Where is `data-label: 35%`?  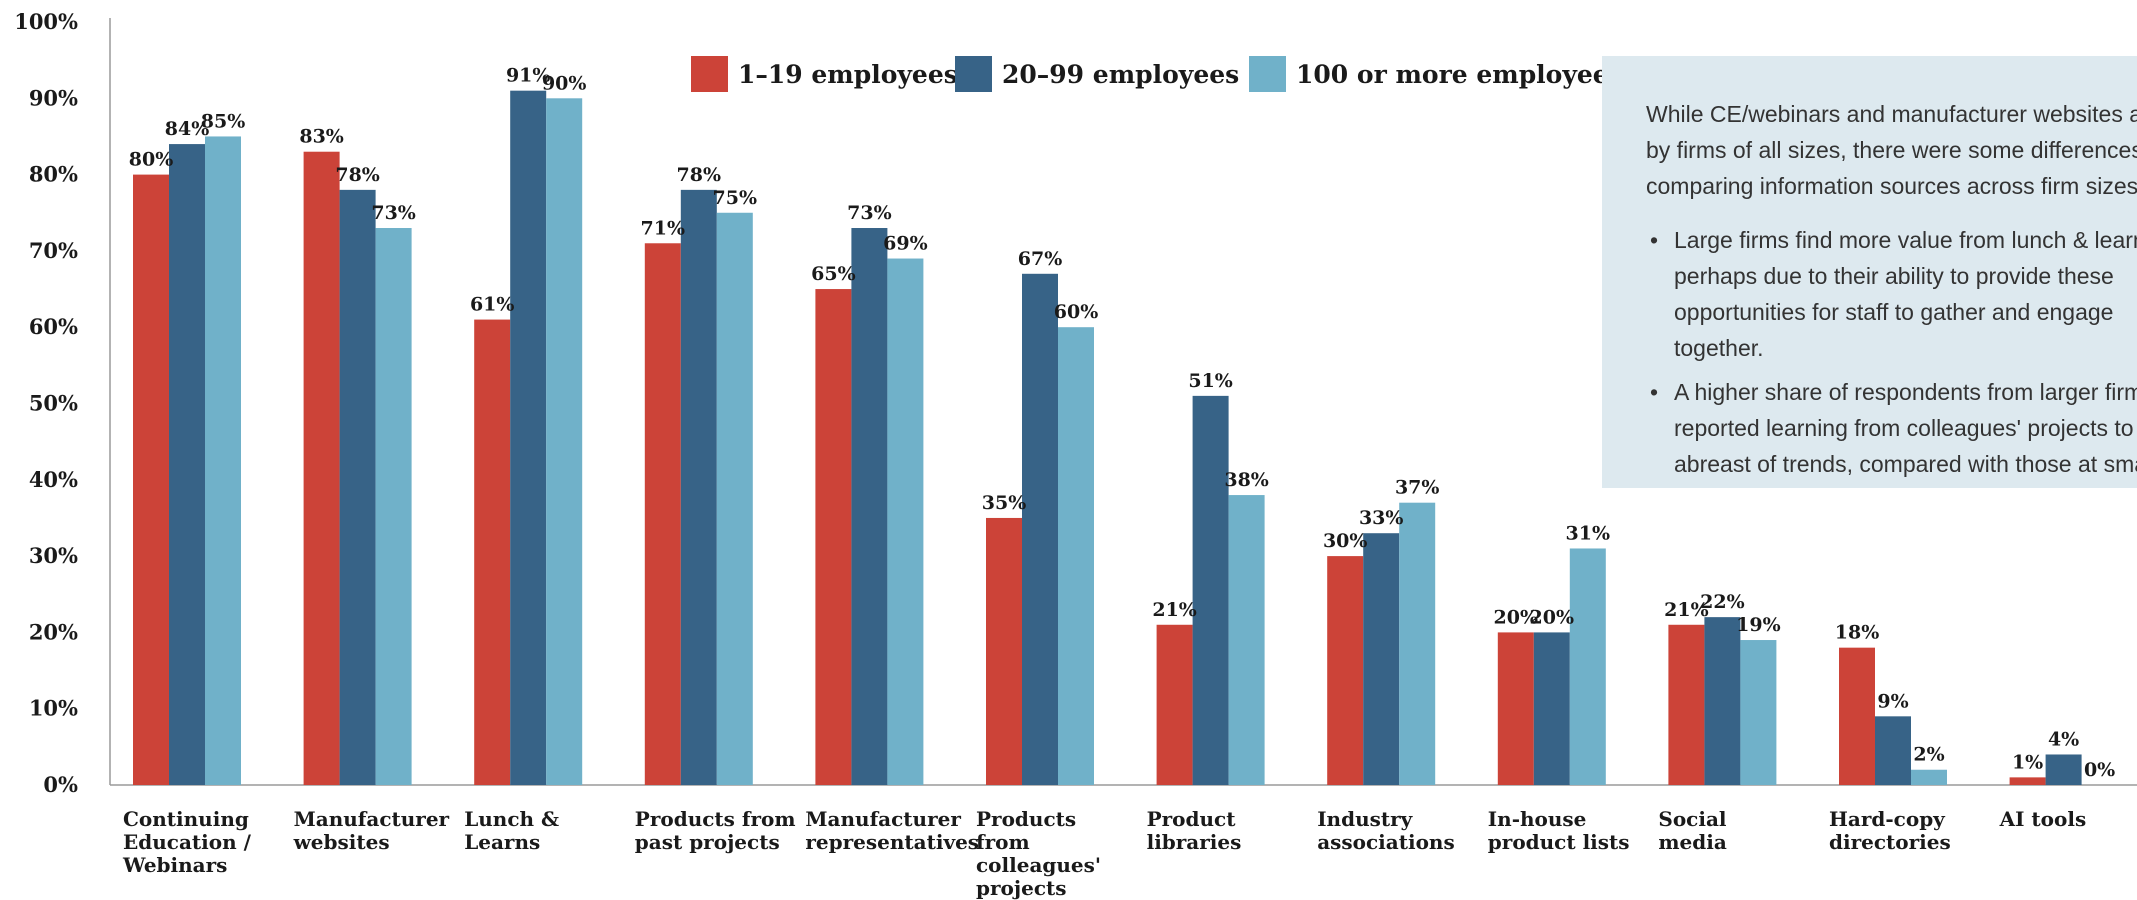
data-label: 35% is located at coordinates (1004, 503).